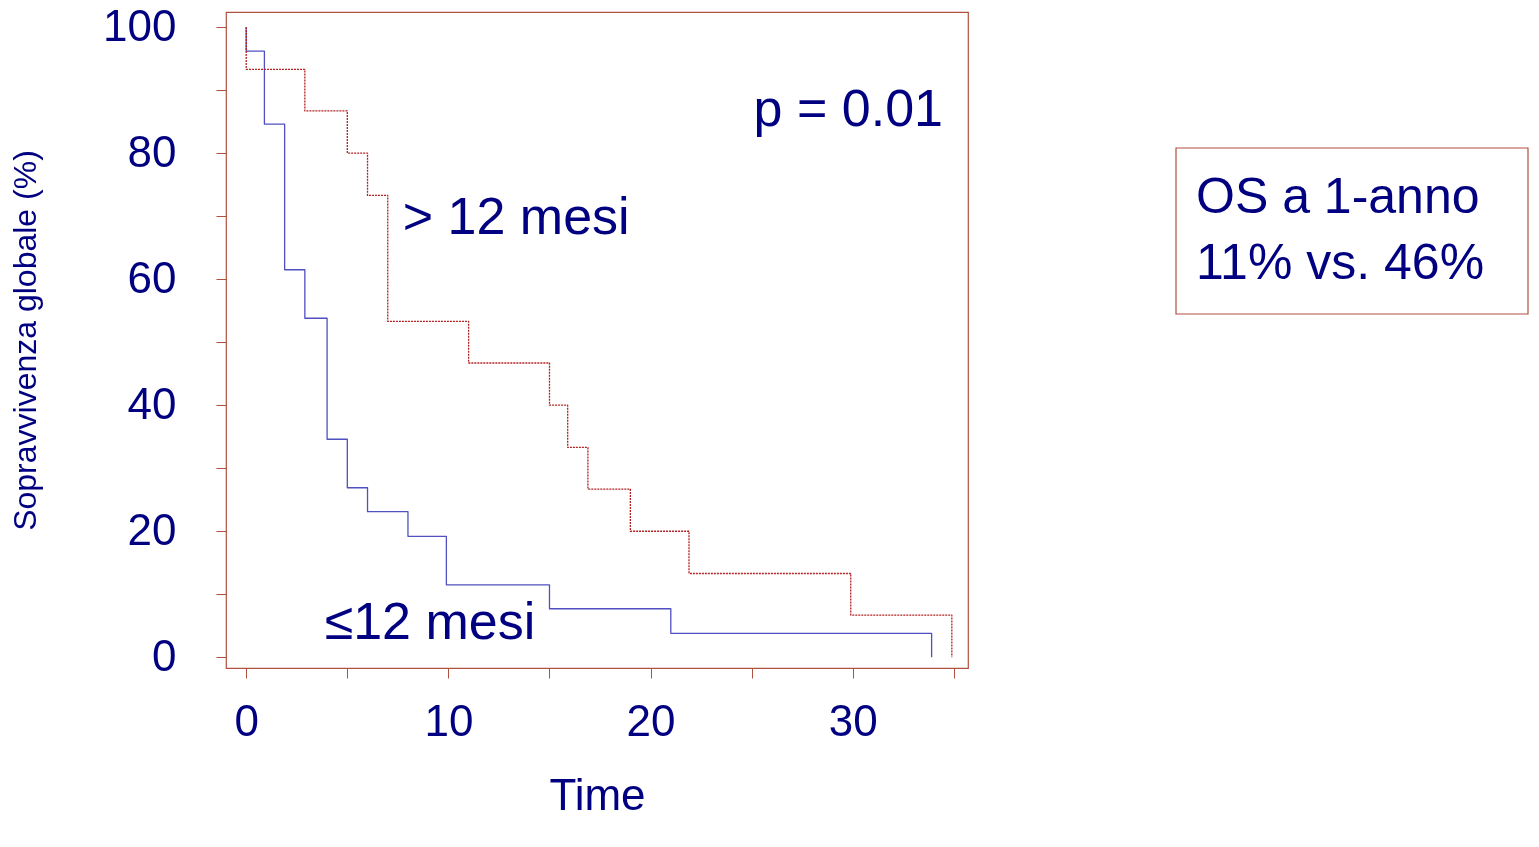  Describe the element at coordinates (25, 340) in the screenshot. I see `y-axis-title: Sopravvivenza globale (%)` at that location.